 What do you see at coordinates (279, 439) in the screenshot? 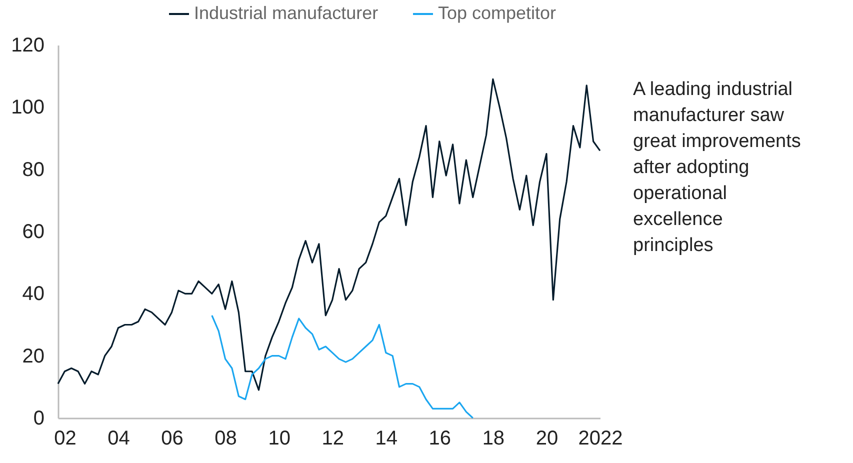
I see `x-tick-label: 10` at bounding box center [279, 439].